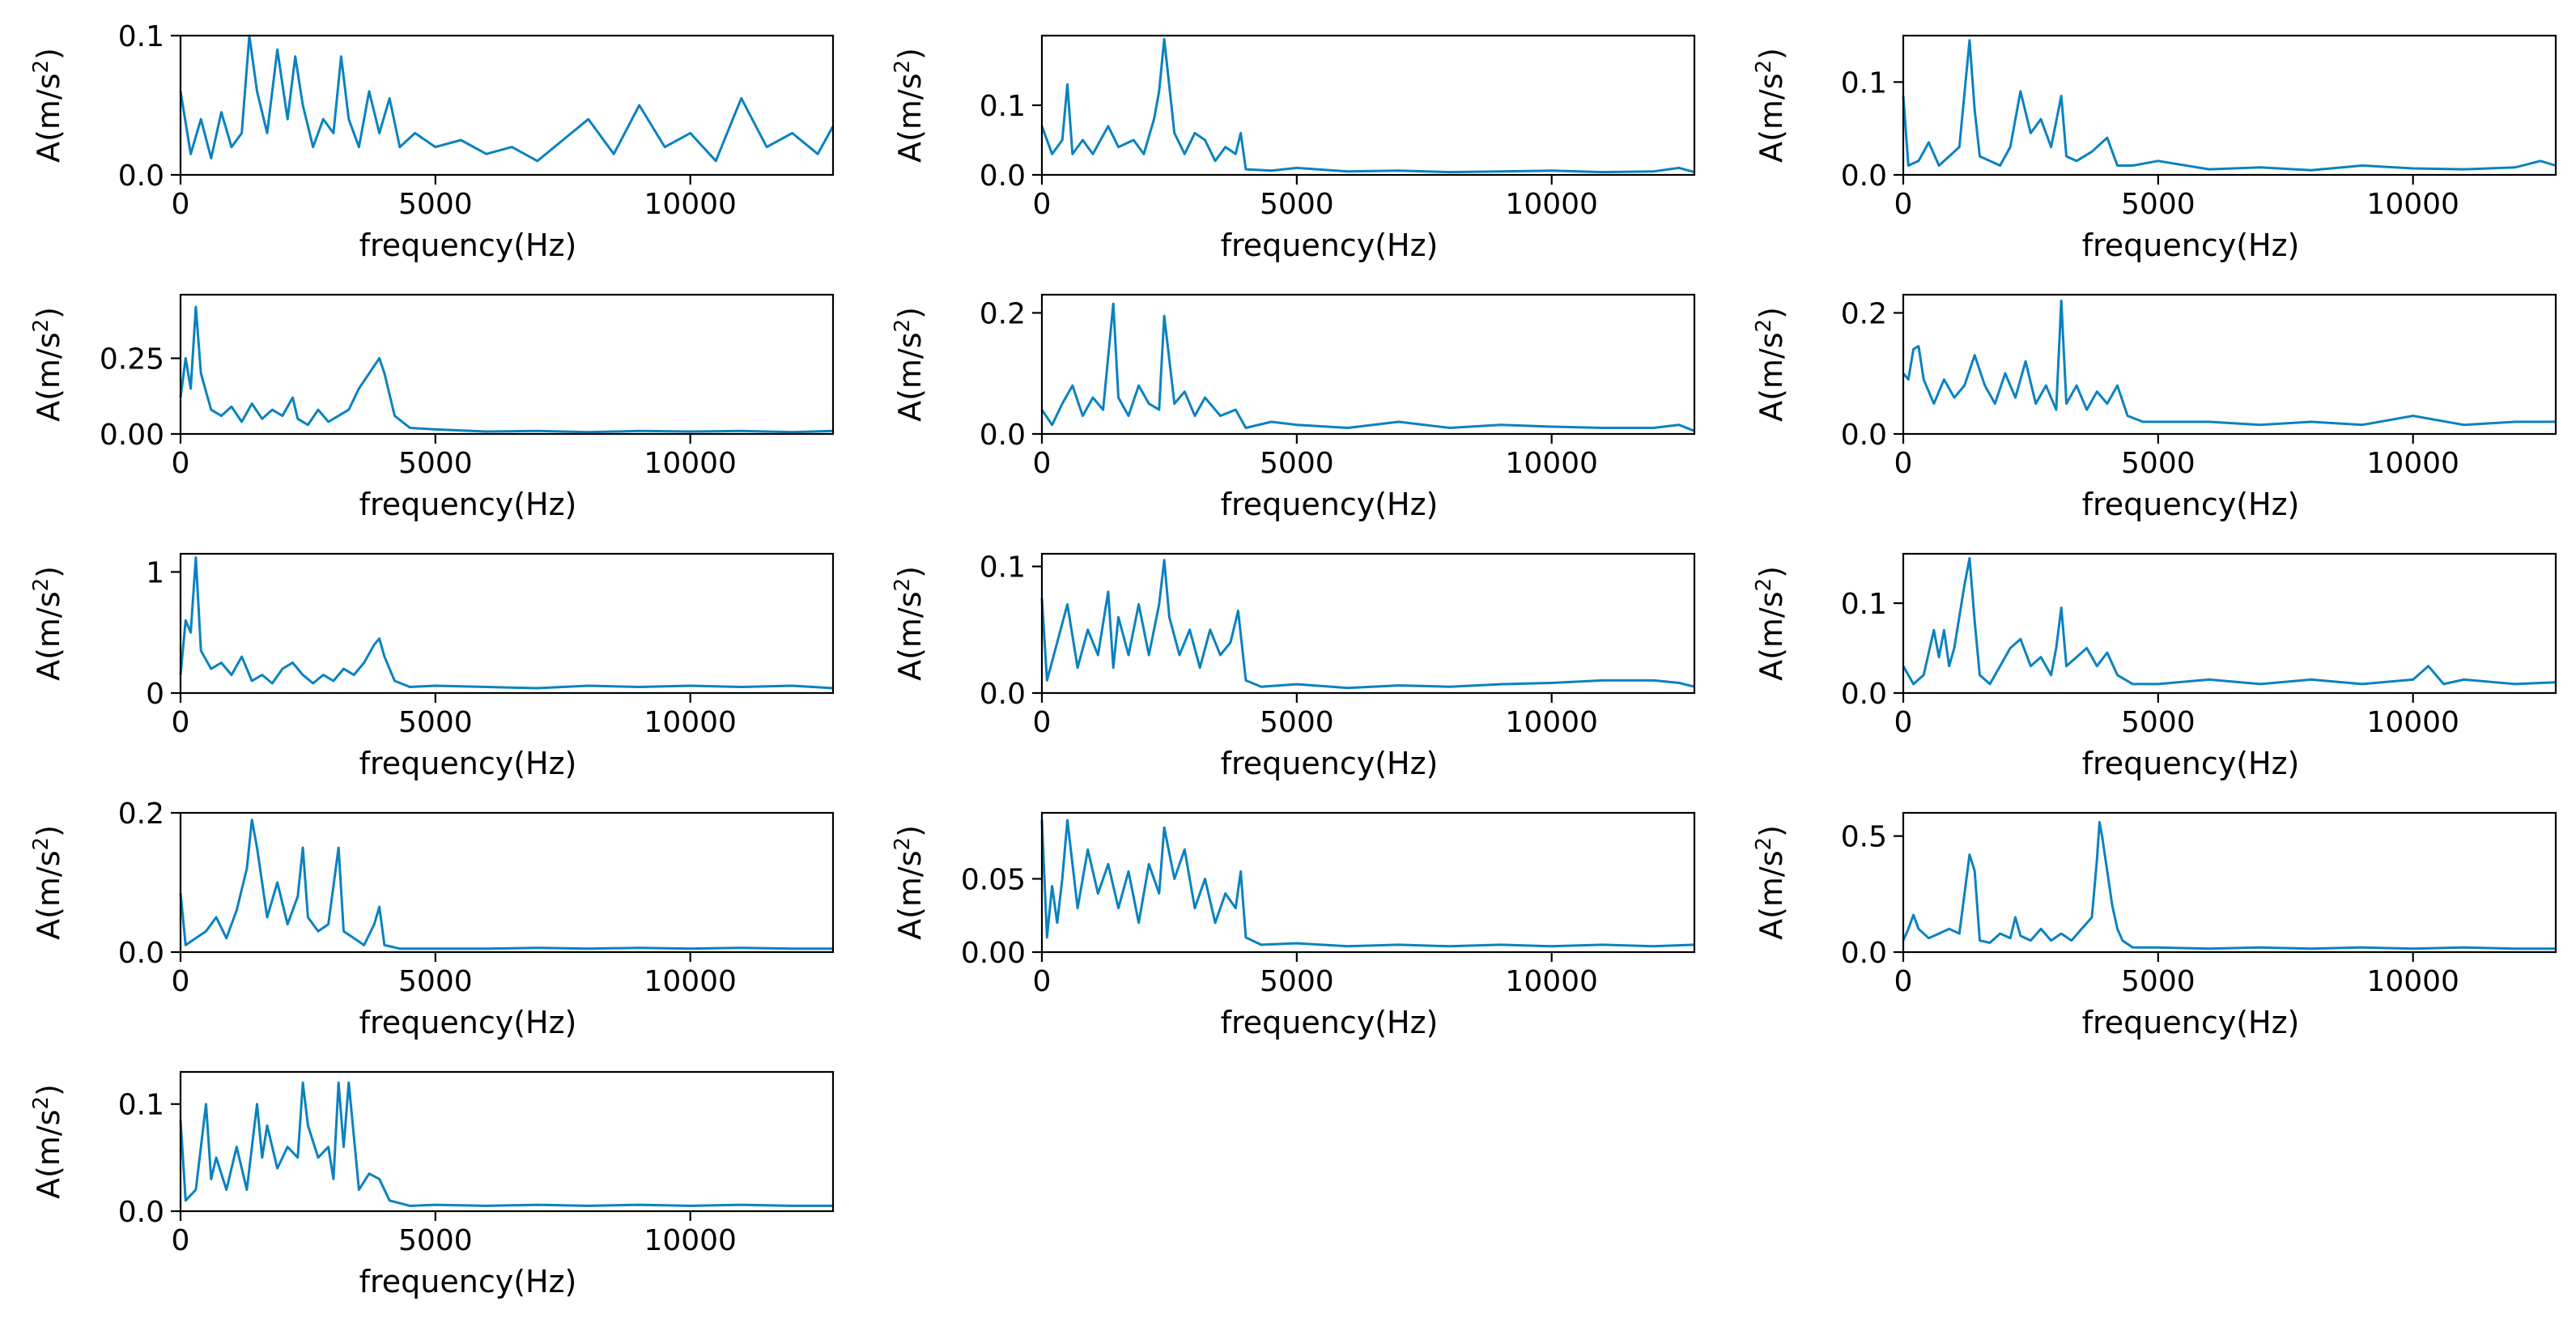 This screenshot has width=2576, height=1331. I want to click on y-tick-label: 0, so click(155, 694).